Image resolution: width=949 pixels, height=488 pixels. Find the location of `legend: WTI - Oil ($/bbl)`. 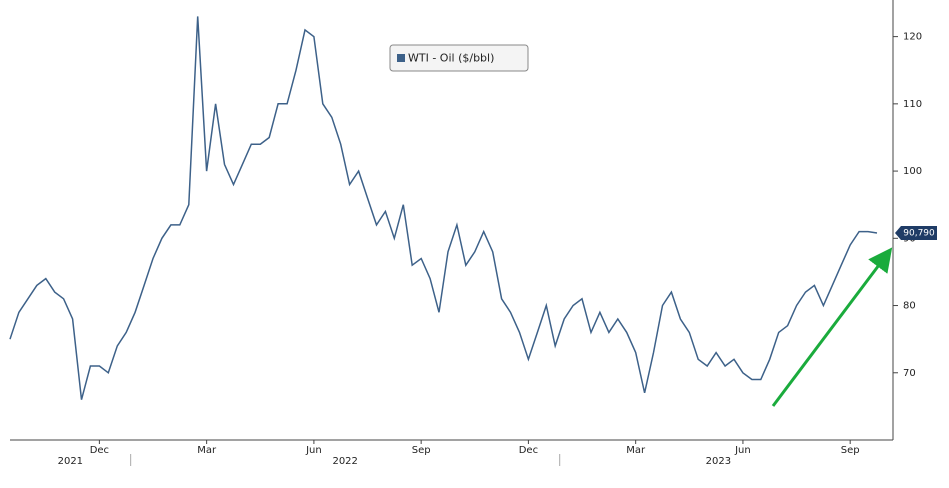

legend: WTI - Oil ($/bbl) is located at coordinates (459, 58).